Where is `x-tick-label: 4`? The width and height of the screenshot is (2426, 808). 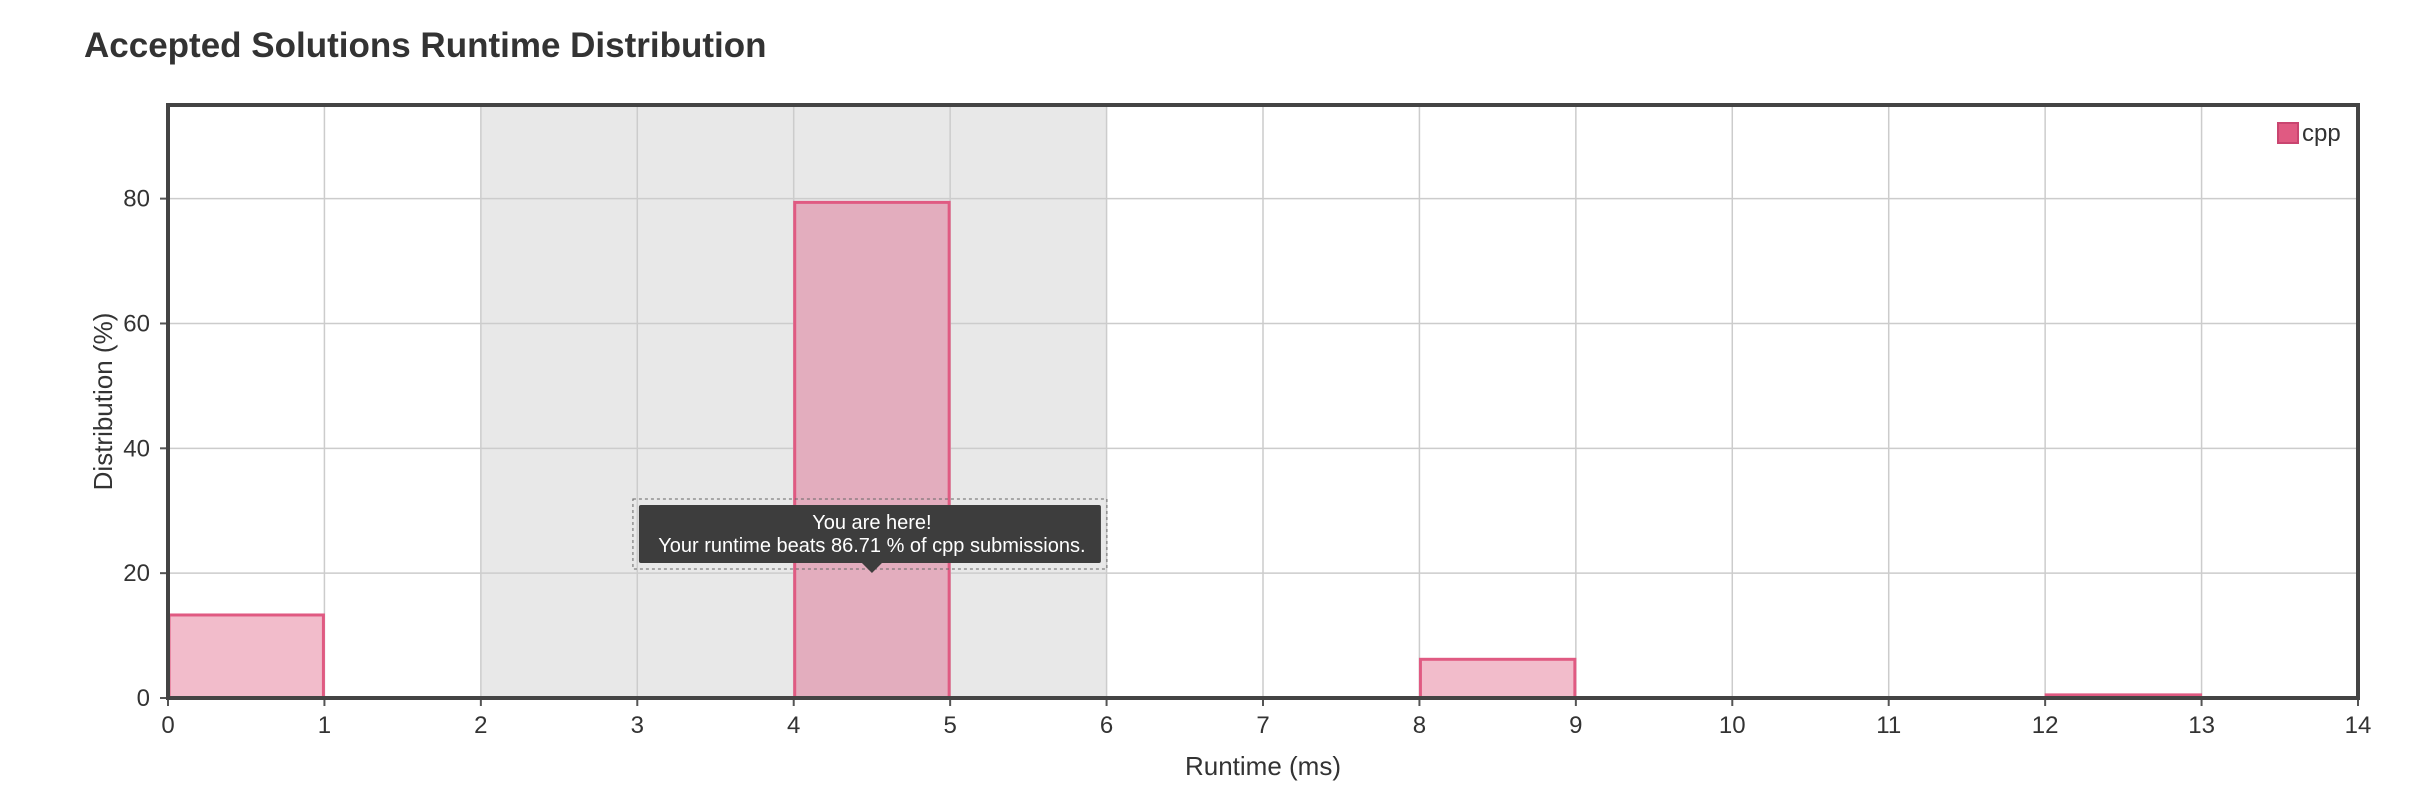
x-tick-label: 4 is located at coordinates (793, 725).